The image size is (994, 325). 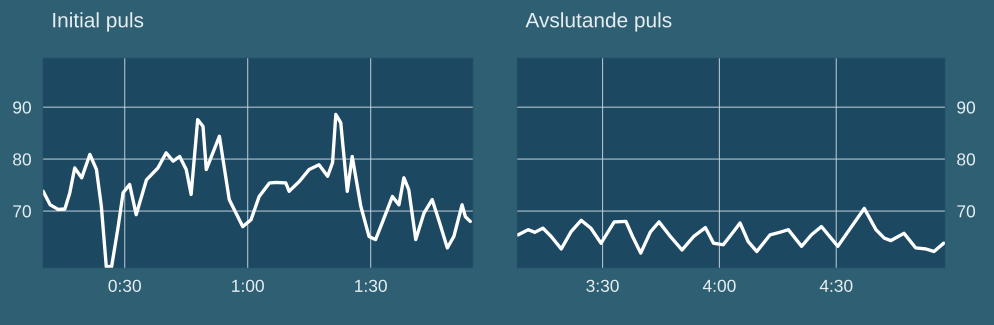 I want to click on y-tick-label: 70, so click(x=22, y=211).